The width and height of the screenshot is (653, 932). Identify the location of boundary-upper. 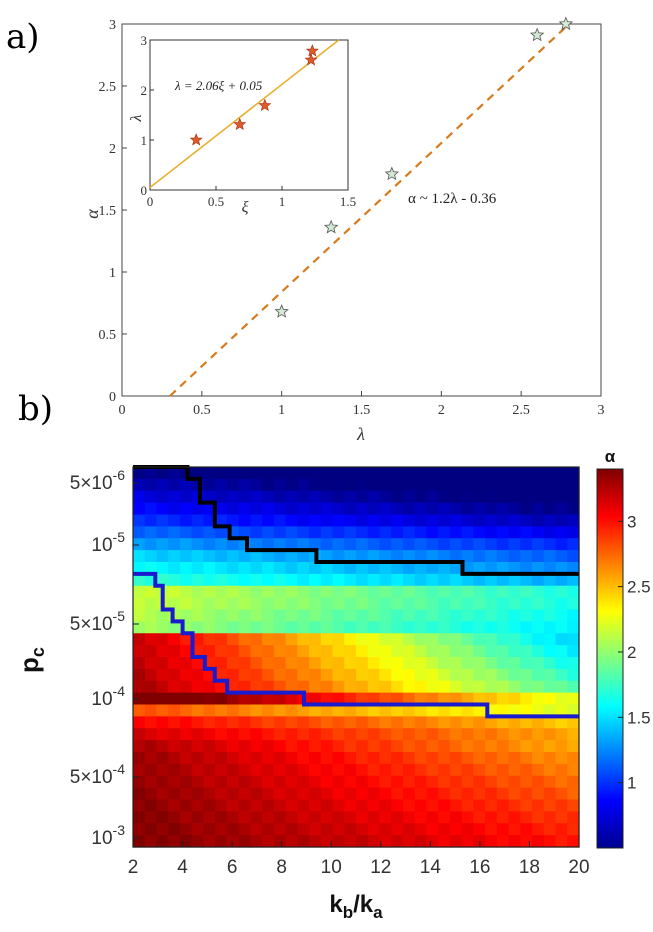
(356, 520).